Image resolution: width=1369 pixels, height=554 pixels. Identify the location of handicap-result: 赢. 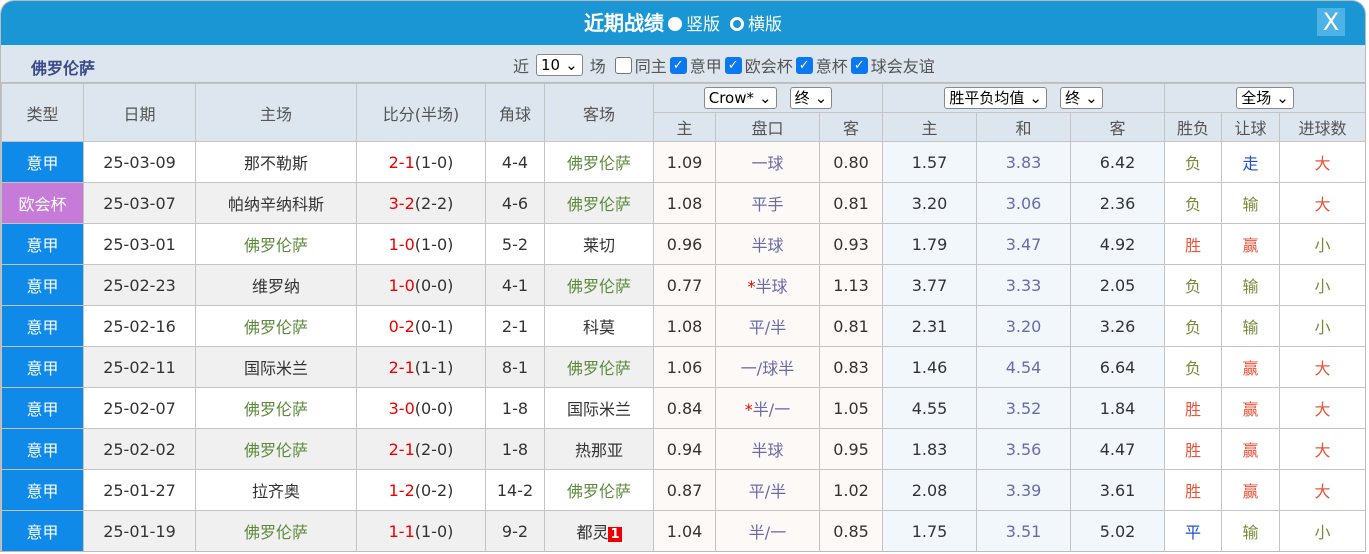
(1251, 449).